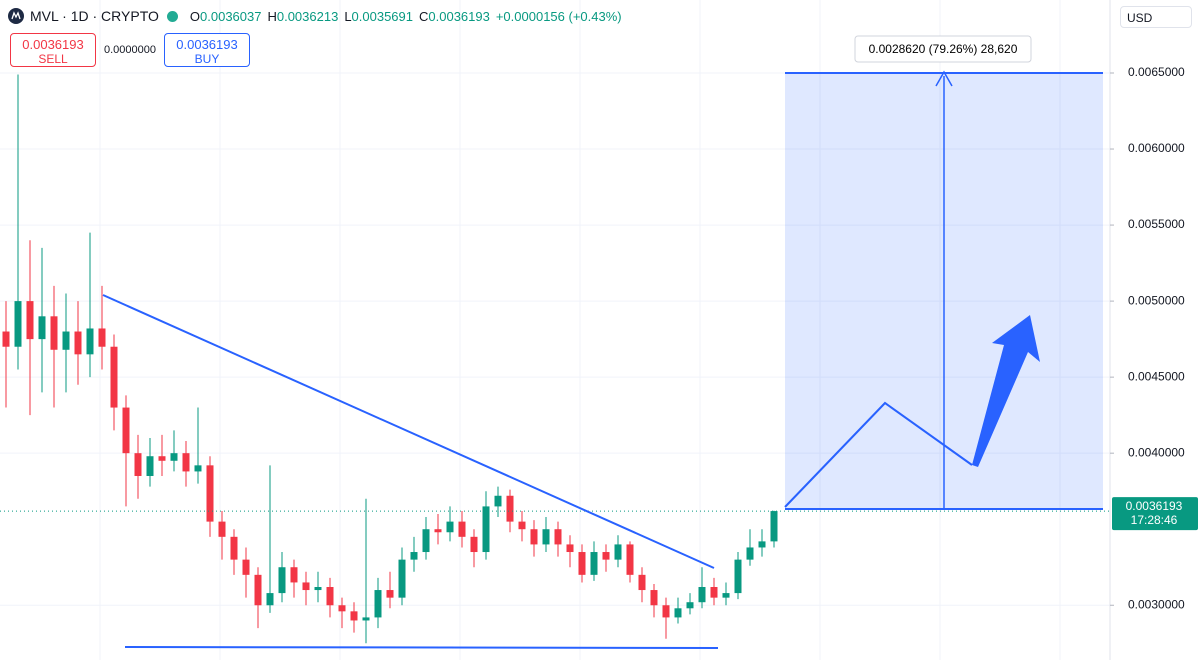  Describe the element at coordinates (558, 16) in the screenshot. I see `change: +0.0000156 (+0.43%)` at that location.